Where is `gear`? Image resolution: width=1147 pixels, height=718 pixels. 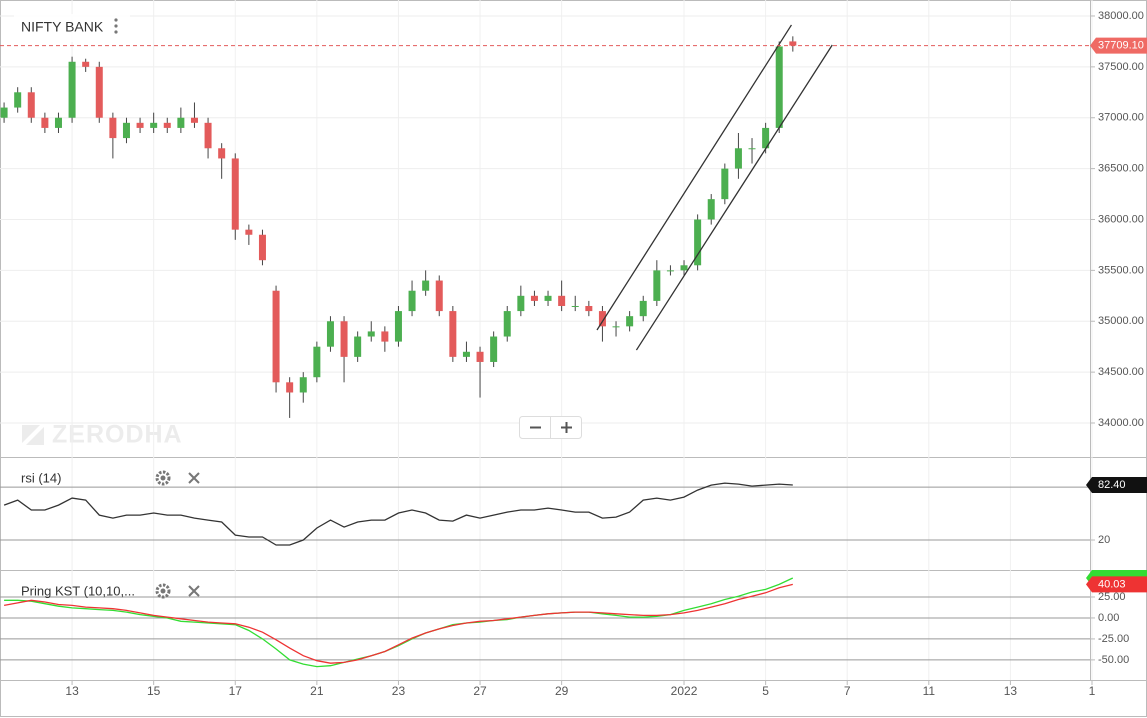 gear is located at coordinates (163, 478).